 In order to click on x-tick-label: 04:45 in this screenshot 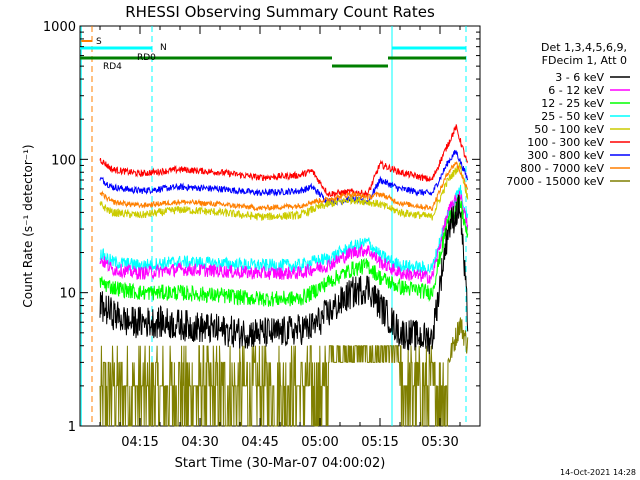, I will do `click(259, 442)`.